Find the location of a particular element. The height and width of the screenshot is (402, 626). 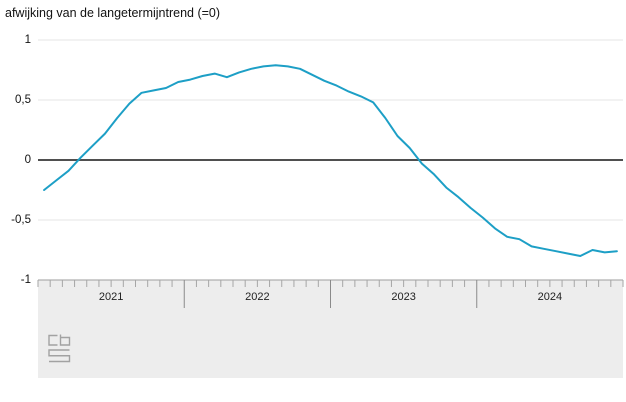

cbs-logo-icon is located at coordinates (59, 348).